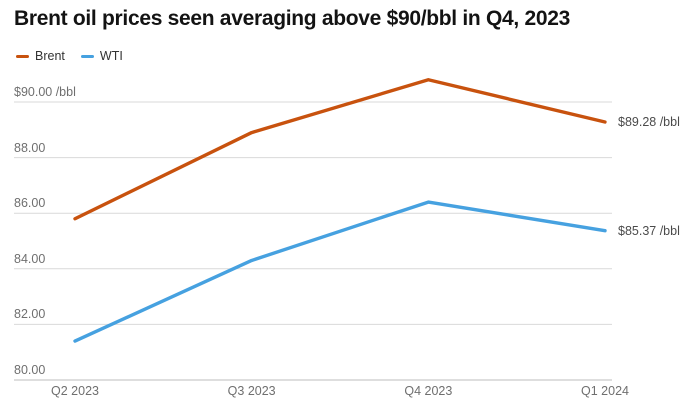 The image size is (700, 406). I want to click on wti-end-value-label: $85.37 /bbl, so click(649, 230).